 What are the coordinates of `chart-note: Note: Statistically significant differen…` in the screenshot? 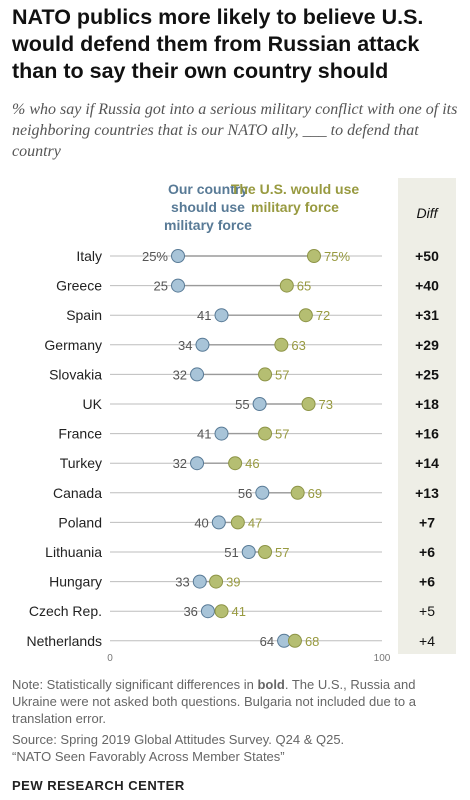 It's located at (214, 701).